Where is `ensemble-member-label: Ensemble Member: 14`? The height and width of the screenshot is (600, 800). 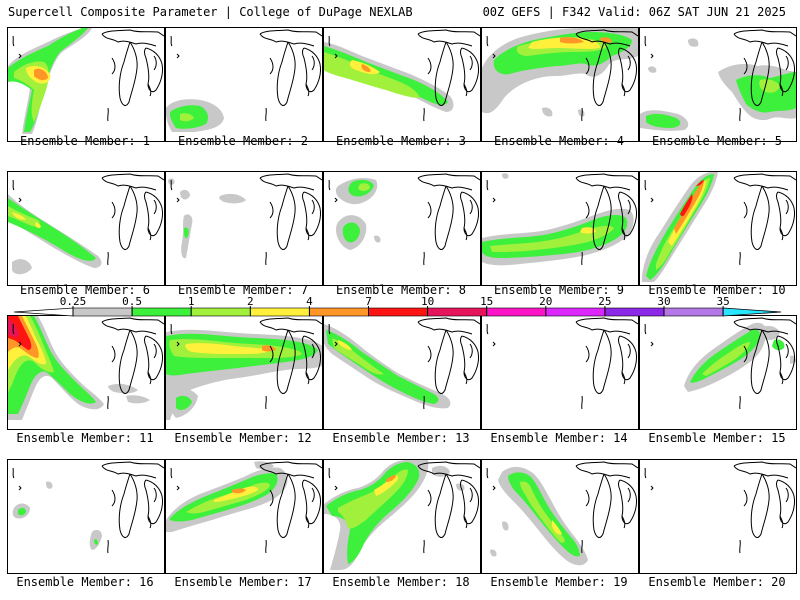 ensemble-member-label: Ensemble Member: 14 is located at coordinates (559, 438).